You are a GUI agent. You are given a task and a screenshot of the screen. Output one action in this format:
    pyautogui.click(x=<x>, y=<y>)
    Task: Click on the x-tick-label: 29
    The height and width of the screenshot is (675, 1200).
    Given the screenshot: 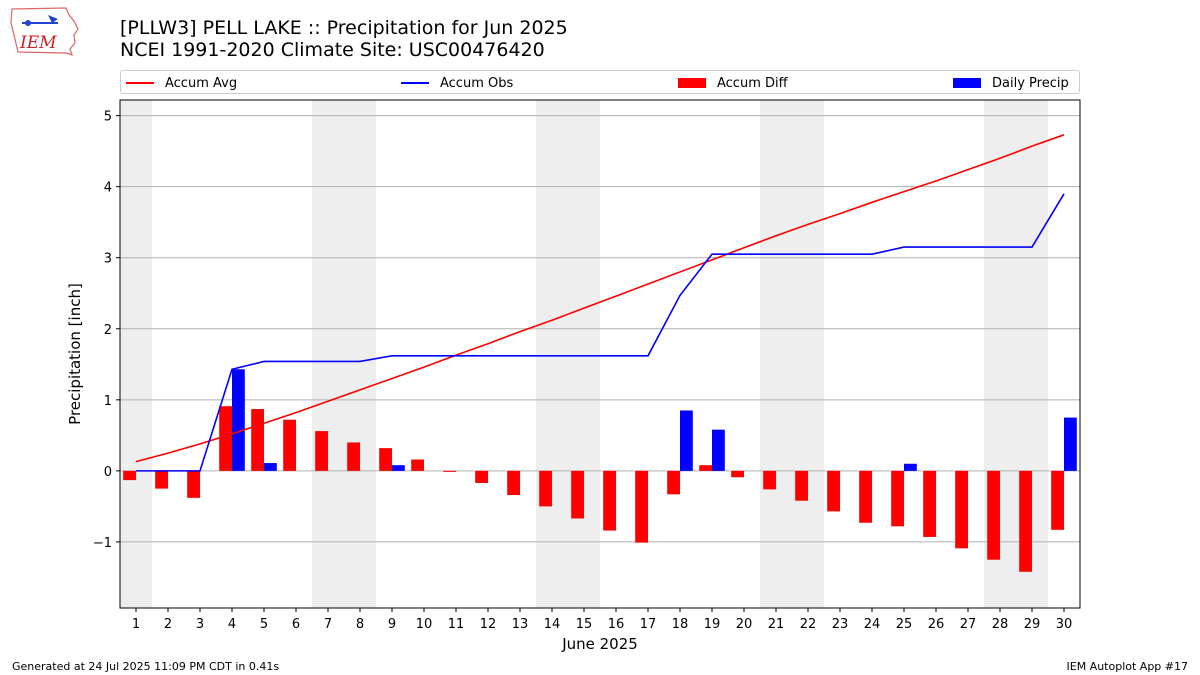 What is the action you would take?
    pyautogui.click(x=1032, y=624)
    